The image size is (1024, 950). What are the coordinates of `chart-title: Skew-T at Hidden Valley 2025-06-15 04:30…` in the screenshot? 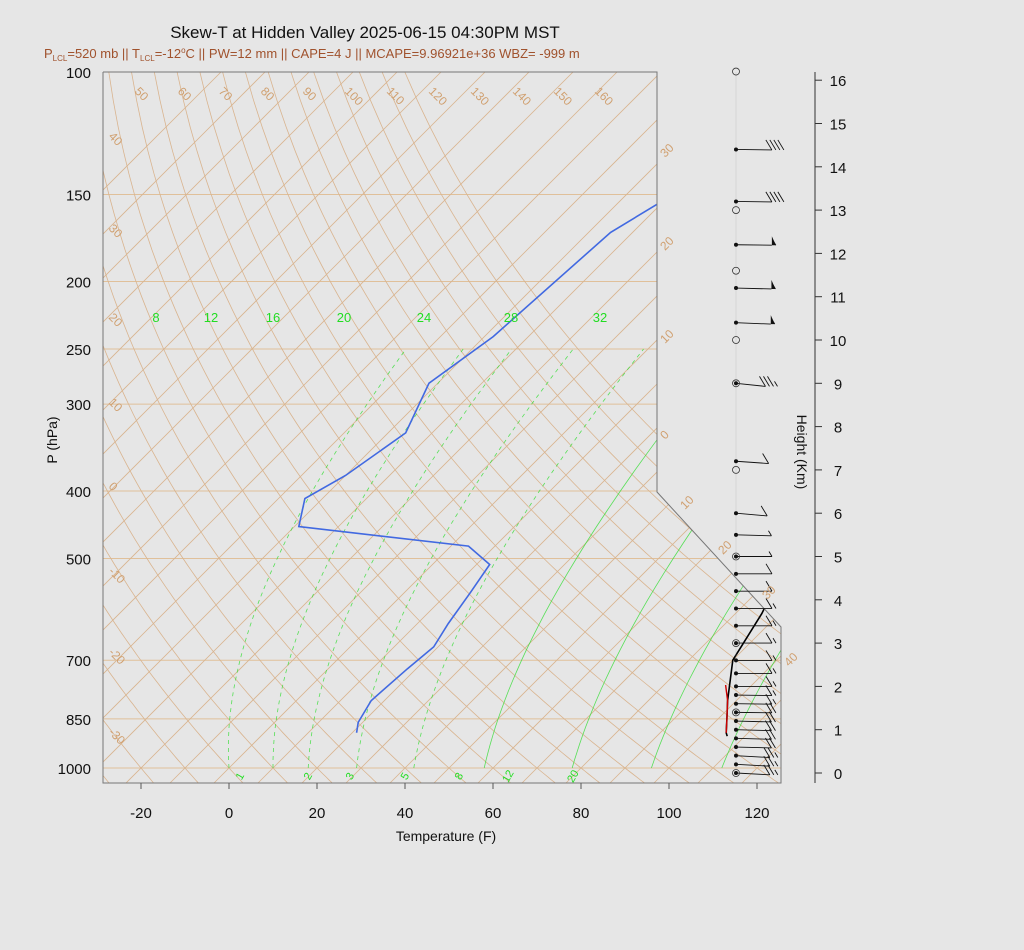 It's located at (365, 32).